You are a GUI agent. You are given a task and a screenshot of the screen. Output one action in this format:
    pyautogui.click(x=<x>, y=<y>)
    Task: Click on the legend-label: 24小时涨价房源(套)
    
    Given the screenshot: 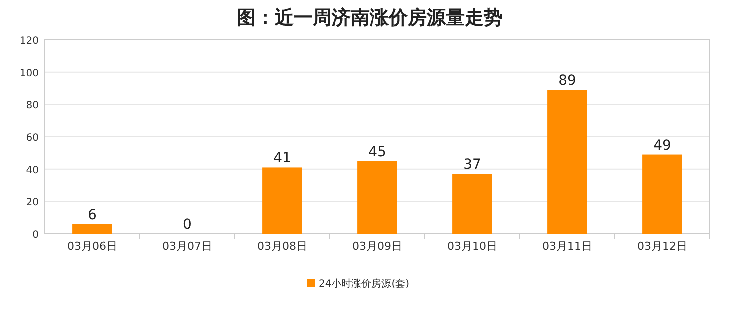 What is the action you would take?
    pyautogui.click(x=364, y=284)
    